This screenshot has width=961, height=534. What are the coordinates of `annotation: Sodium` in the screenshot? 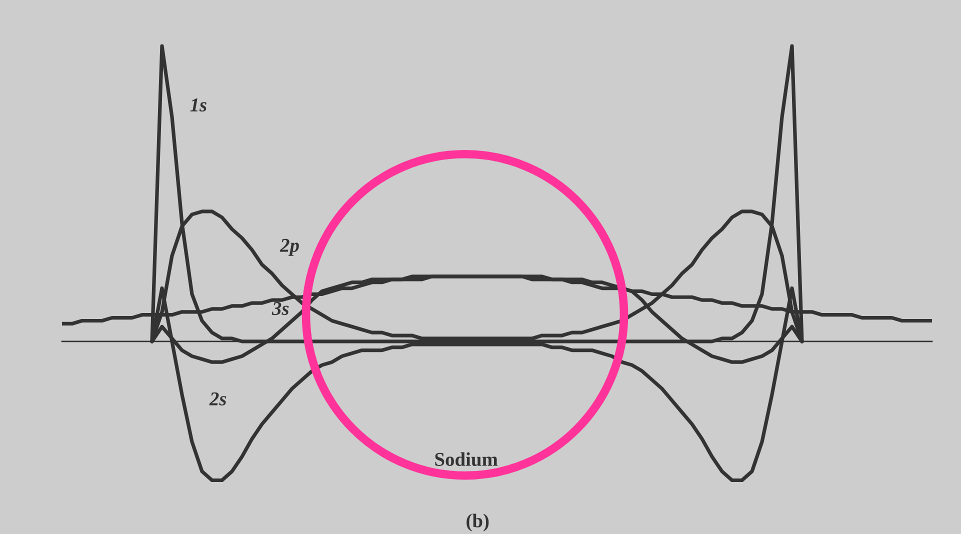 It's located at (466, 459).